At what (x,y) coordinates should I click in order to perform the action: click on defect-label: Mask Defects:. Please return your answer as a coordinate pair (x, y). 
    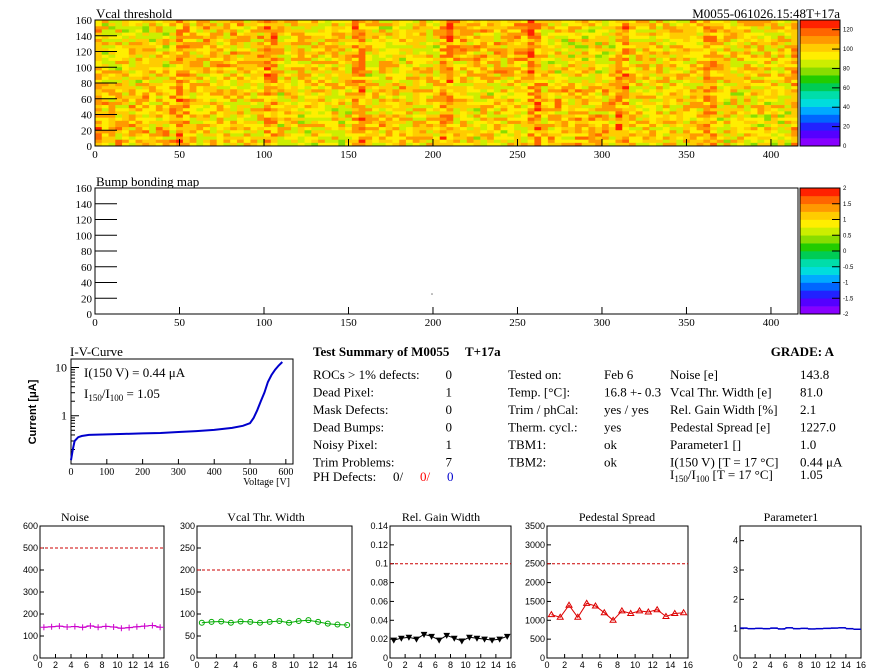
    Looking at the image, I should click on (350, 409).